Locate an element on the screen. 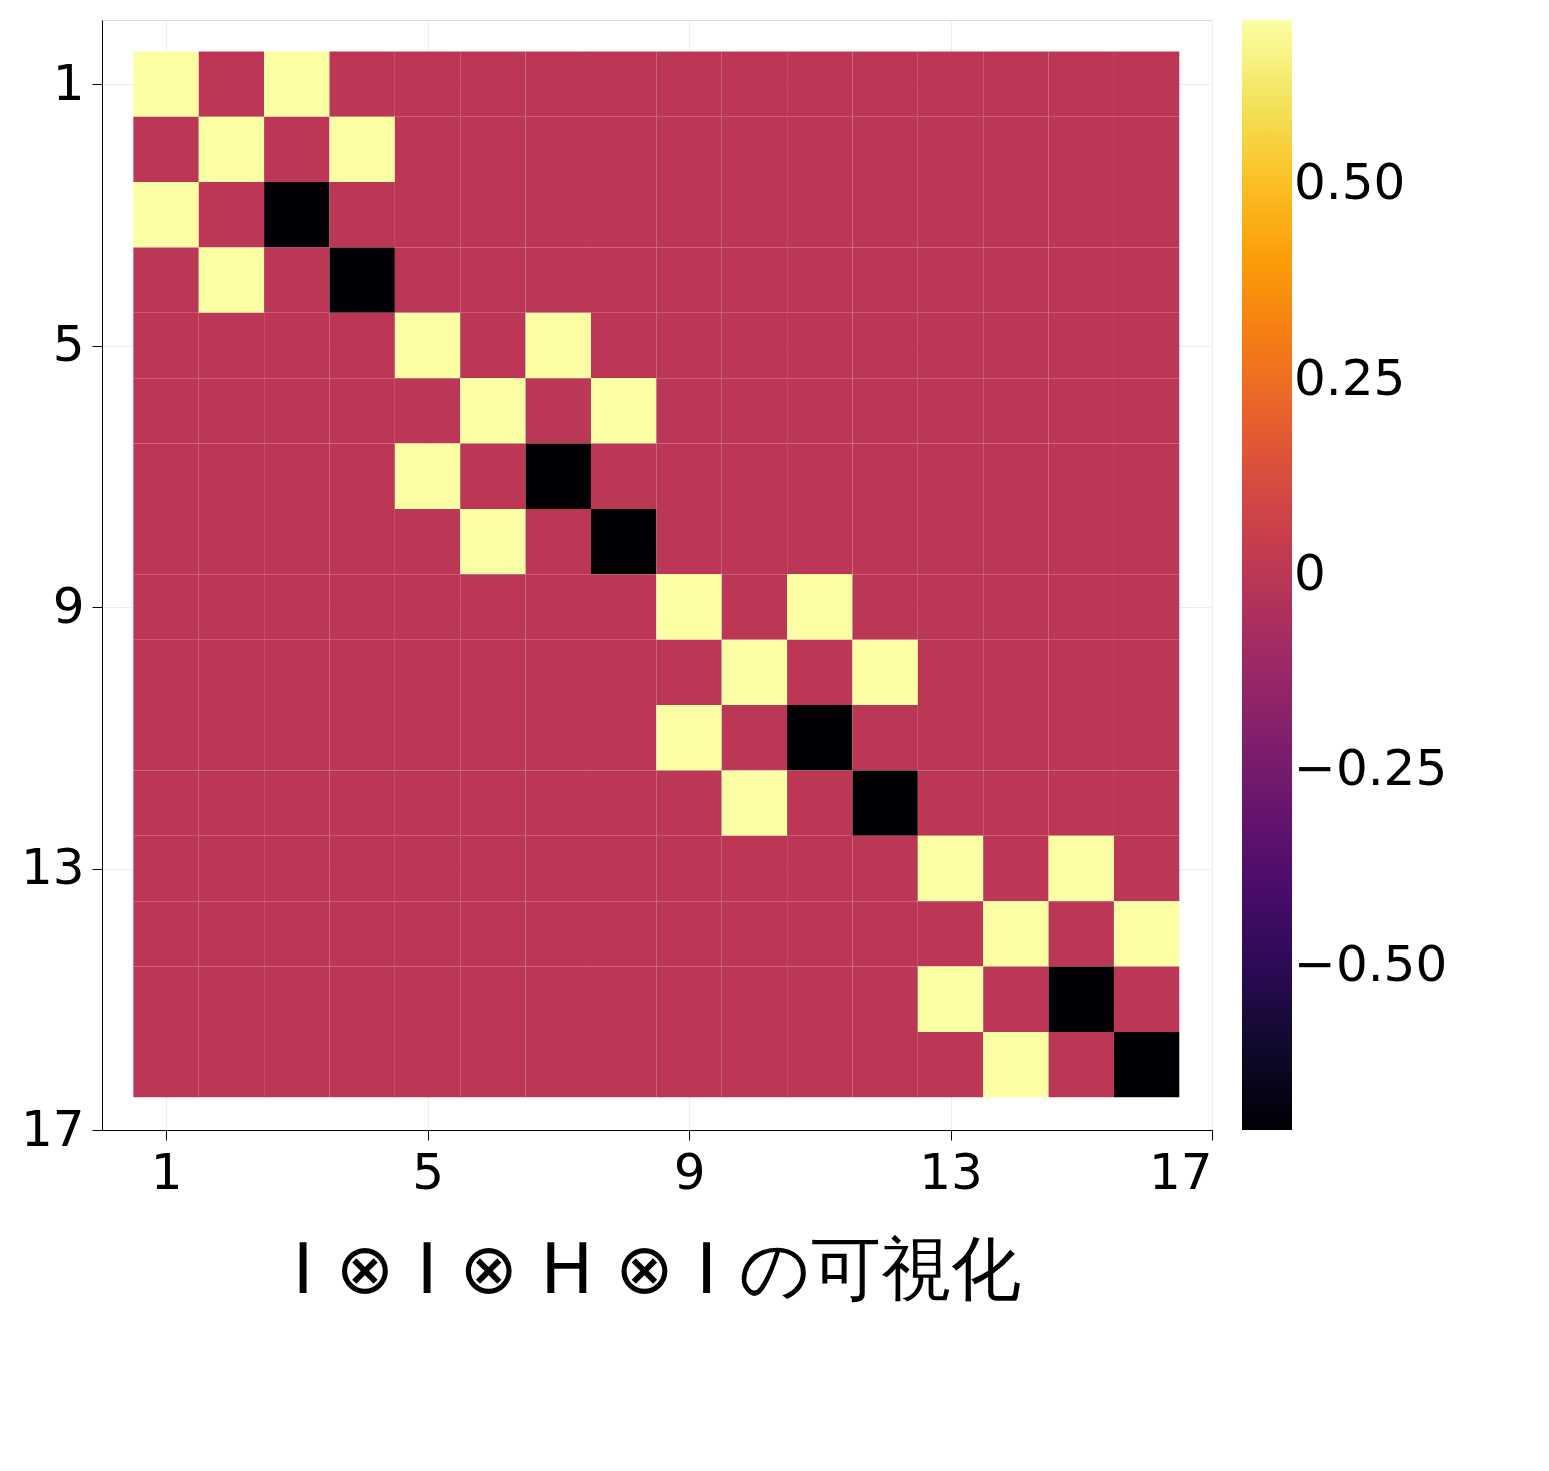  y-tick-label: 13 is located at coordinates (52, 867).